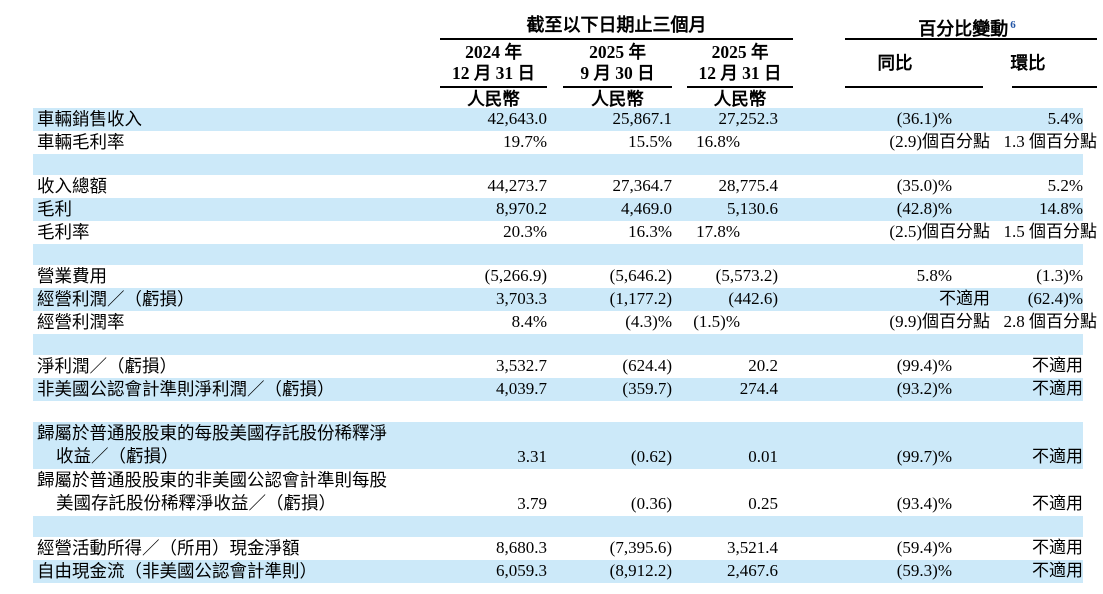 The width and height of the screenshot is (1103, 594). Describe the element at coordinates (716, 321) in the screenshot. I see `cell-value: (1.5)%` at that location.